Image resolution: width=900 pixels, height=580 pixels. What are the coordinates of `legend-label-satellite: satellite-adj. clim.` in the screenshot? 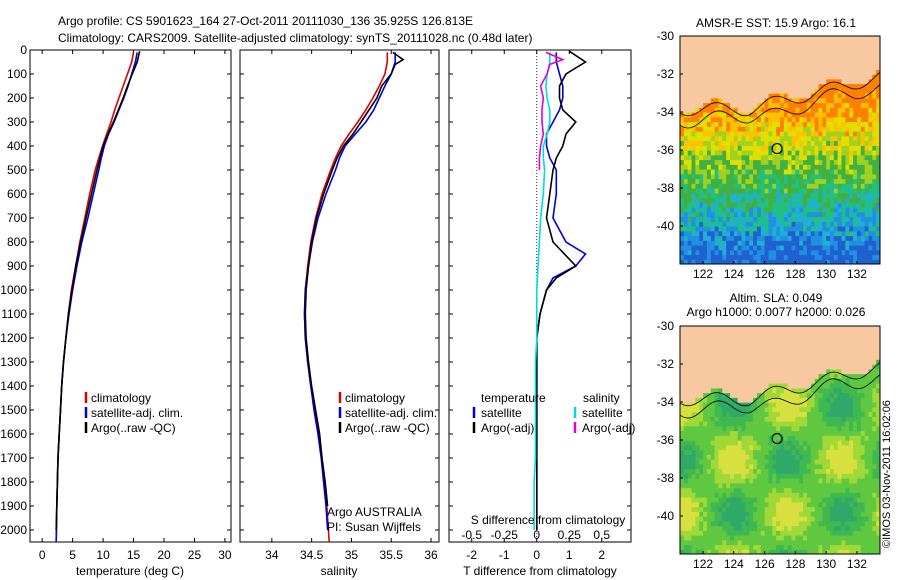 It's located at (391, 413).